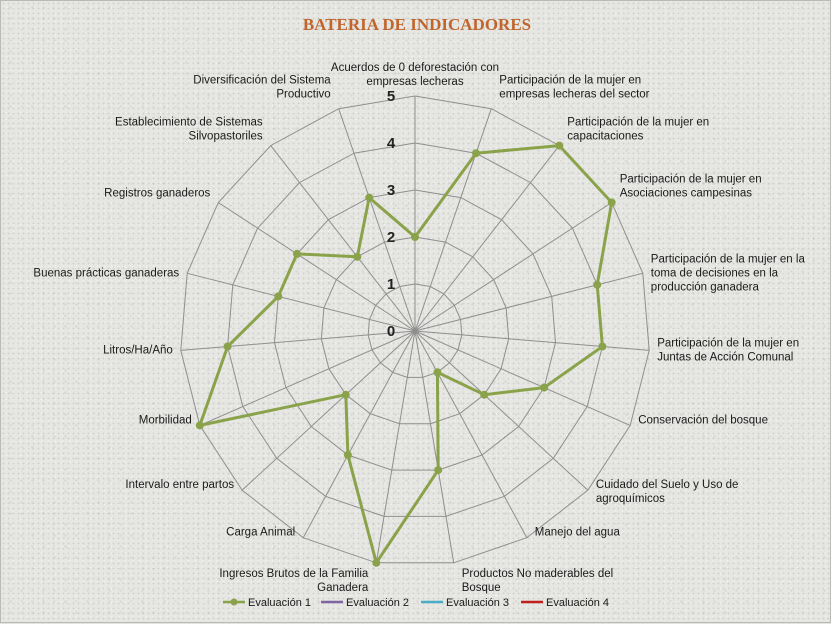 The width and height of the screenshot is (831, 624). What do you see at coordinates (477, 603) in the screenshot?
I see `legend-label: Evaluación 3` at bounding box center [477, 603].